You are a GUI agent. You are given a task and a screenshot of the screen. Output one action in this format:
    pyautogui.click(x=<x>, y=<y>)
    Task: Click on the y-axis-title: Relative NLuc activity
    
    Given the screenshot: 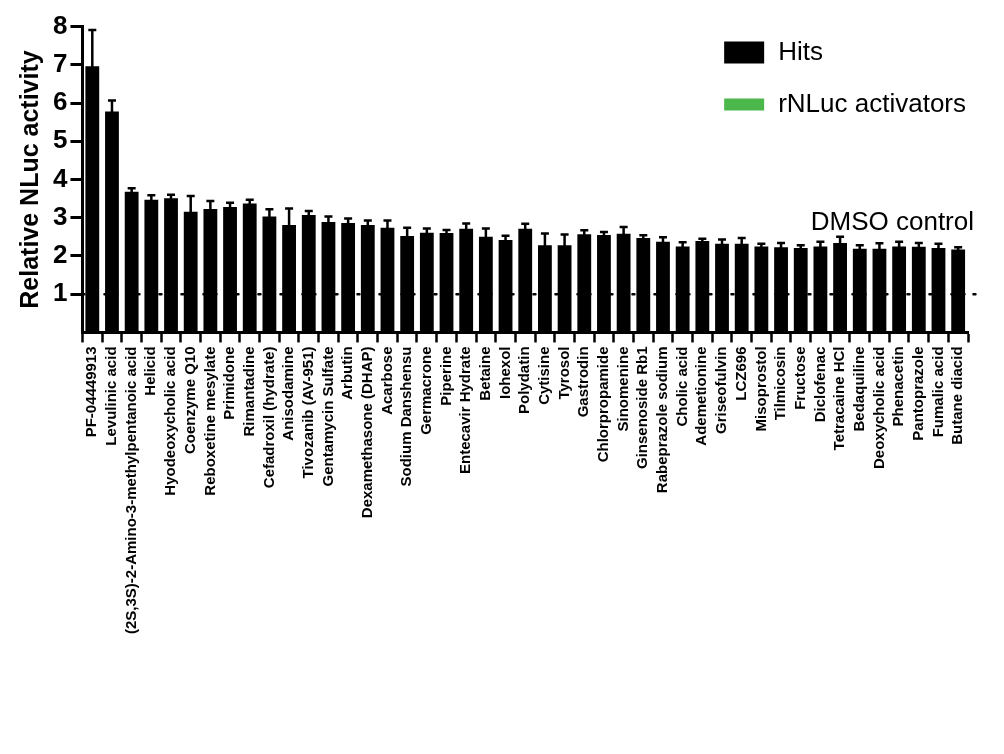 What is the action you would take?
    pyautogui.click(x=28, y=179)
    